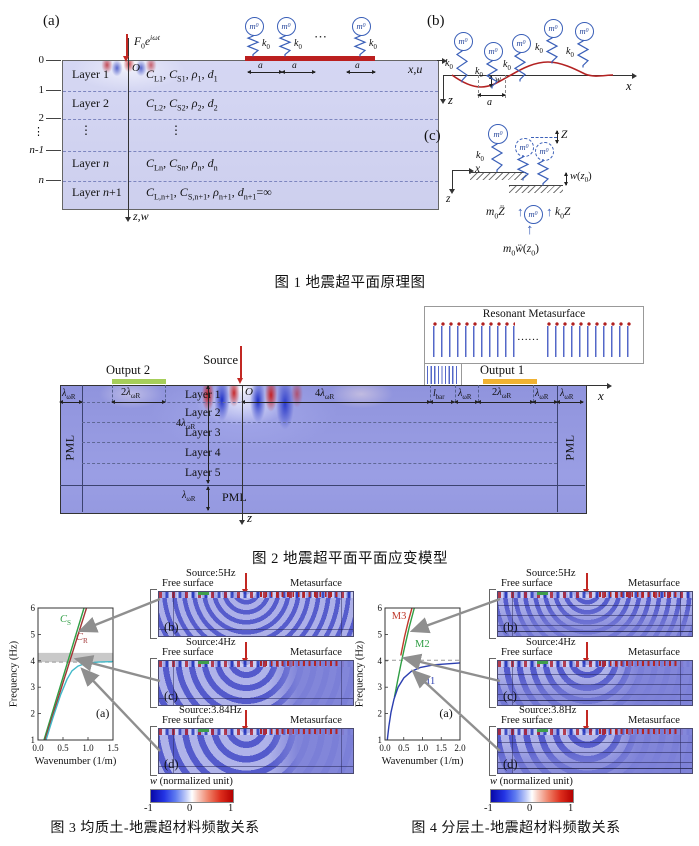 This screenshot has height=846, width=699. I want to click on lambda4-label: 4λωR, so click(325, 395).